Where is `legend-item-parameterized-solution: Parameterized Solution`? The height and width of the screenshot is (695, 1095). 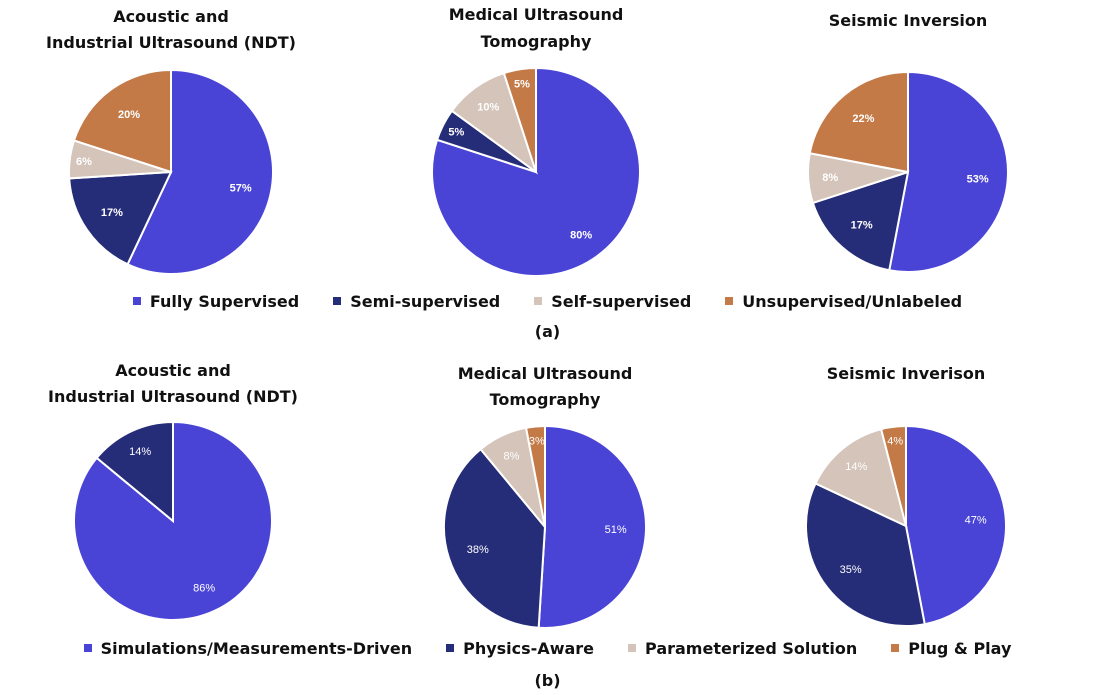
legend-item-parameterized-solution: Parameterized Solution is located at coordinates (742, 648).